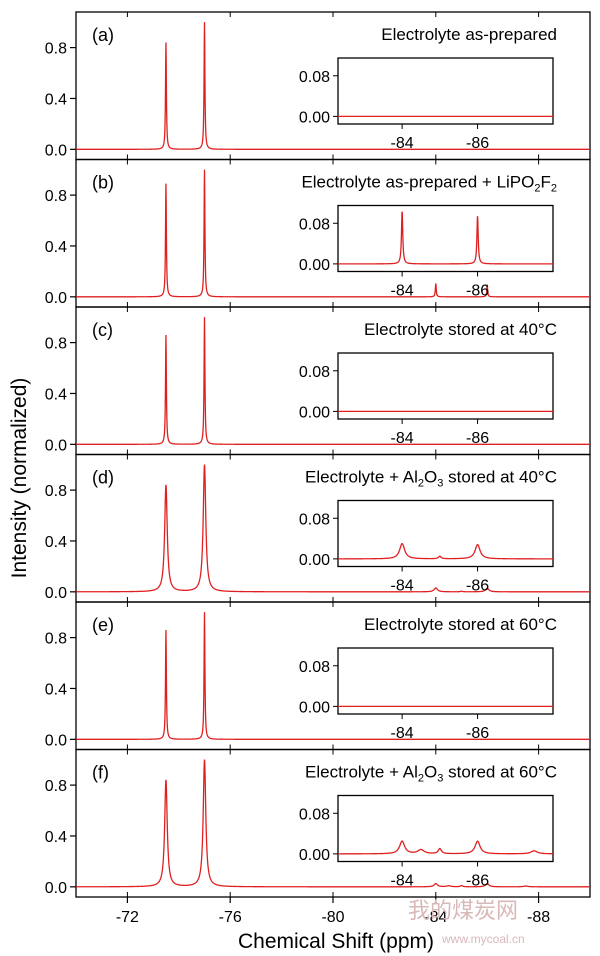 This screenshot has width=600, height=956. I want to click on title-segment: F, so click(545, 182).